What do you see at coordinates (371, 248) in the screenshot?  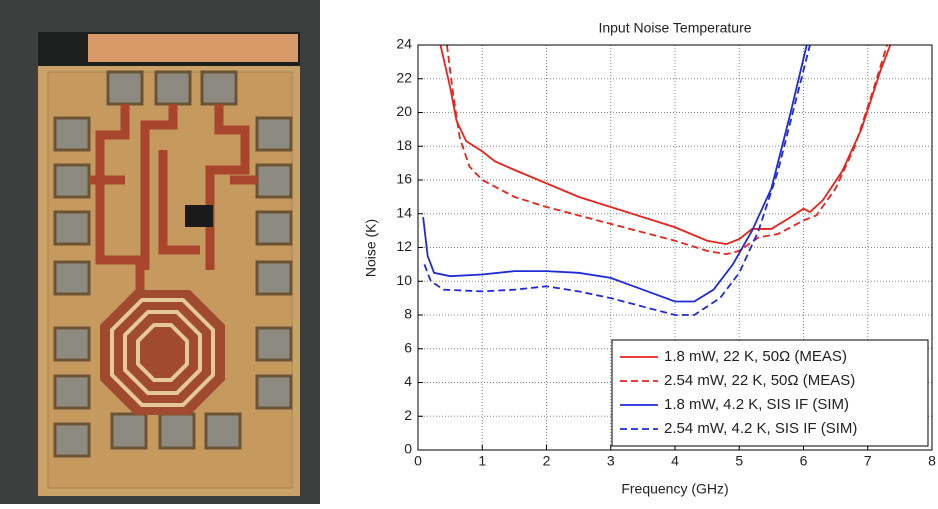 I see `y-axis-label: Noise (K)` at bounding box center [371, 248].